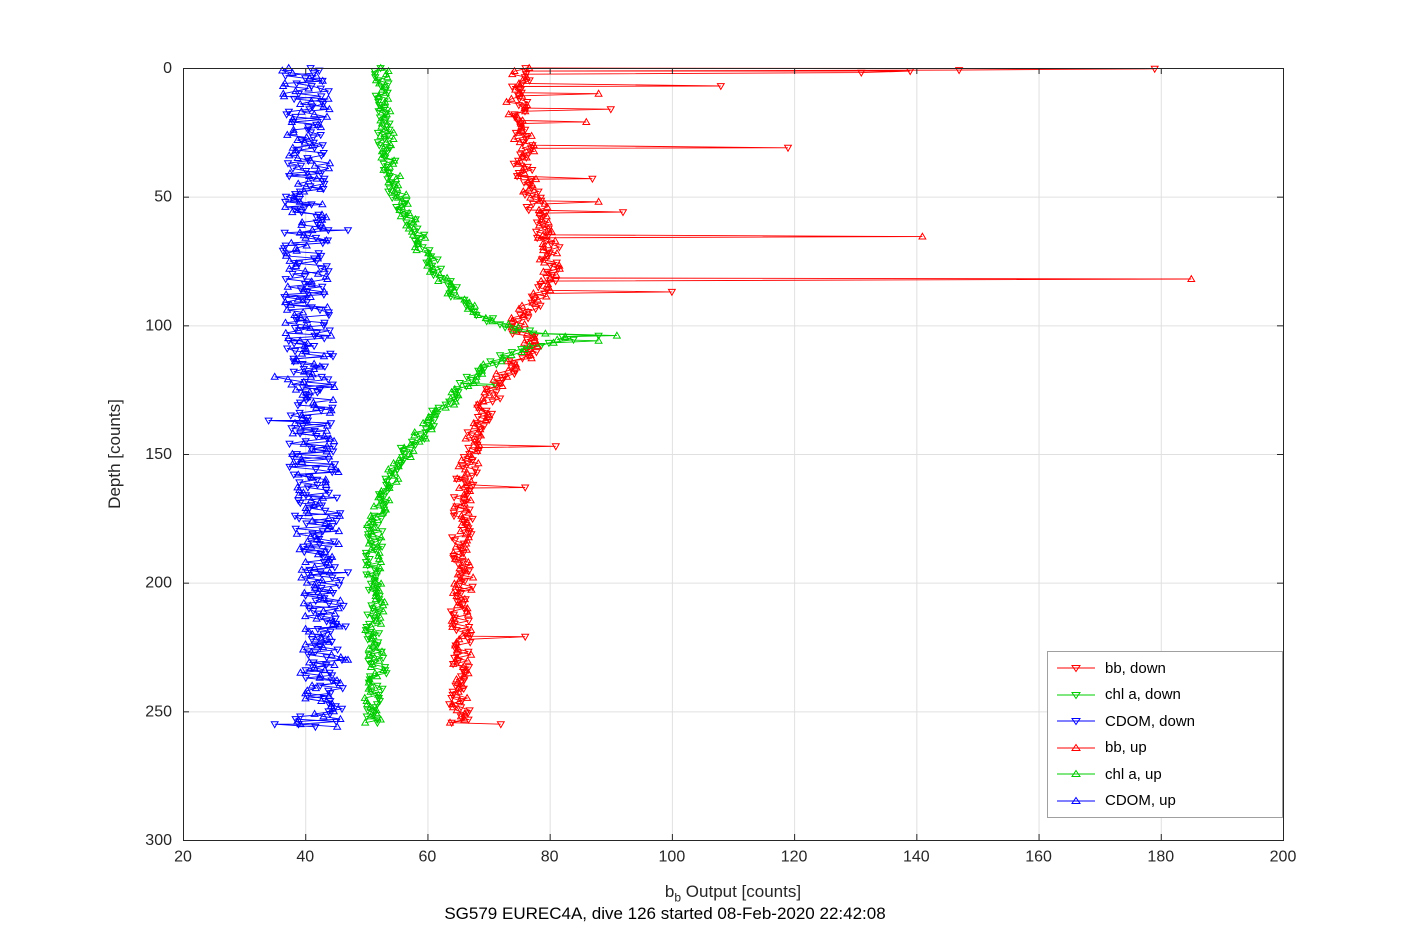 The height and width of the screenshot is (945, 1417). Describe the element at coordinates (163, 197) in the screenshot. I see `y-tick-label: 50` at that location.